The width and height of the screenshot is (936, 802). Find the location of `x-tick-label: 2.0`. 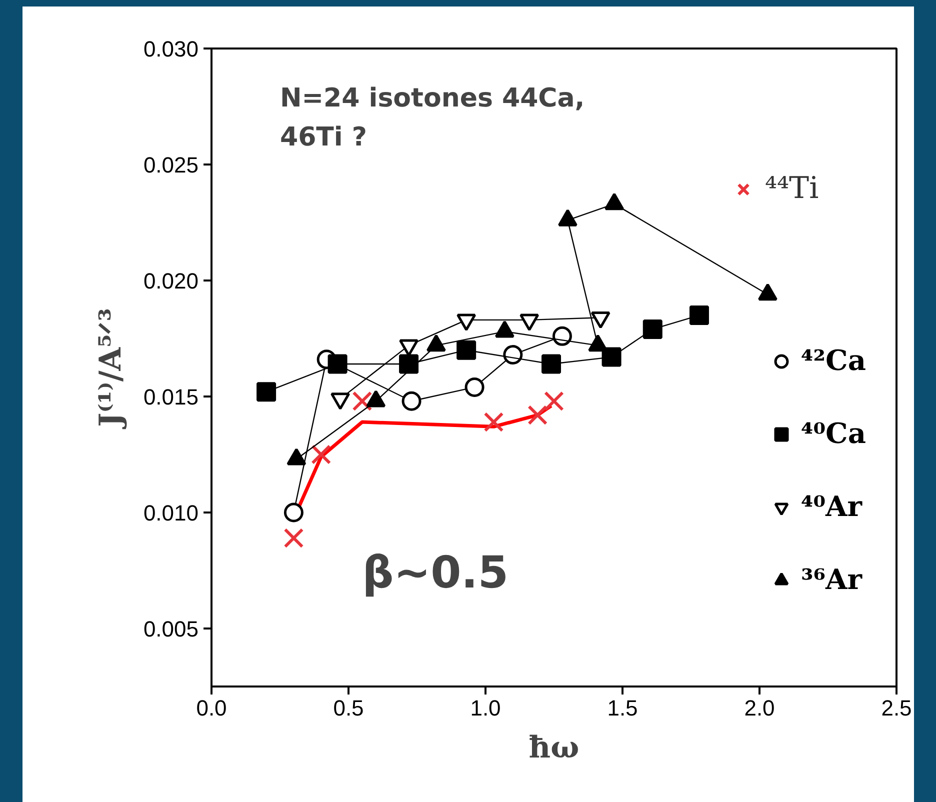

x-tick-label: 2.0 is located at coordinates (759, 708).